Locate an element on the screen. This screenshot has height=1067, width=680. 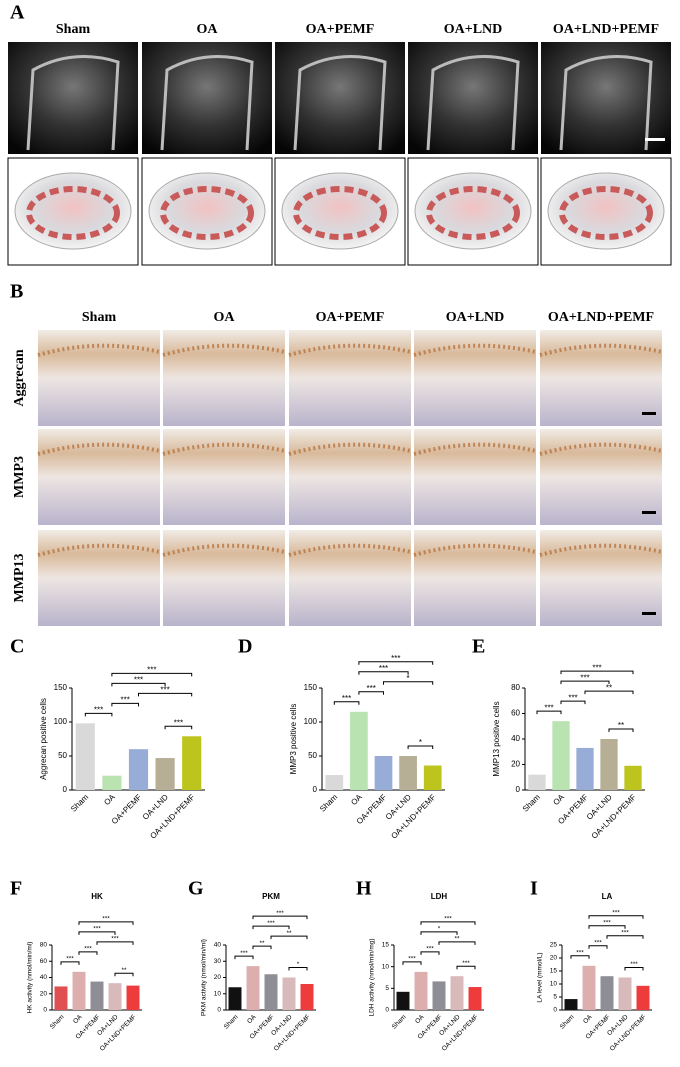
y-tick-label: 50 is located at coordinates (312, 755).